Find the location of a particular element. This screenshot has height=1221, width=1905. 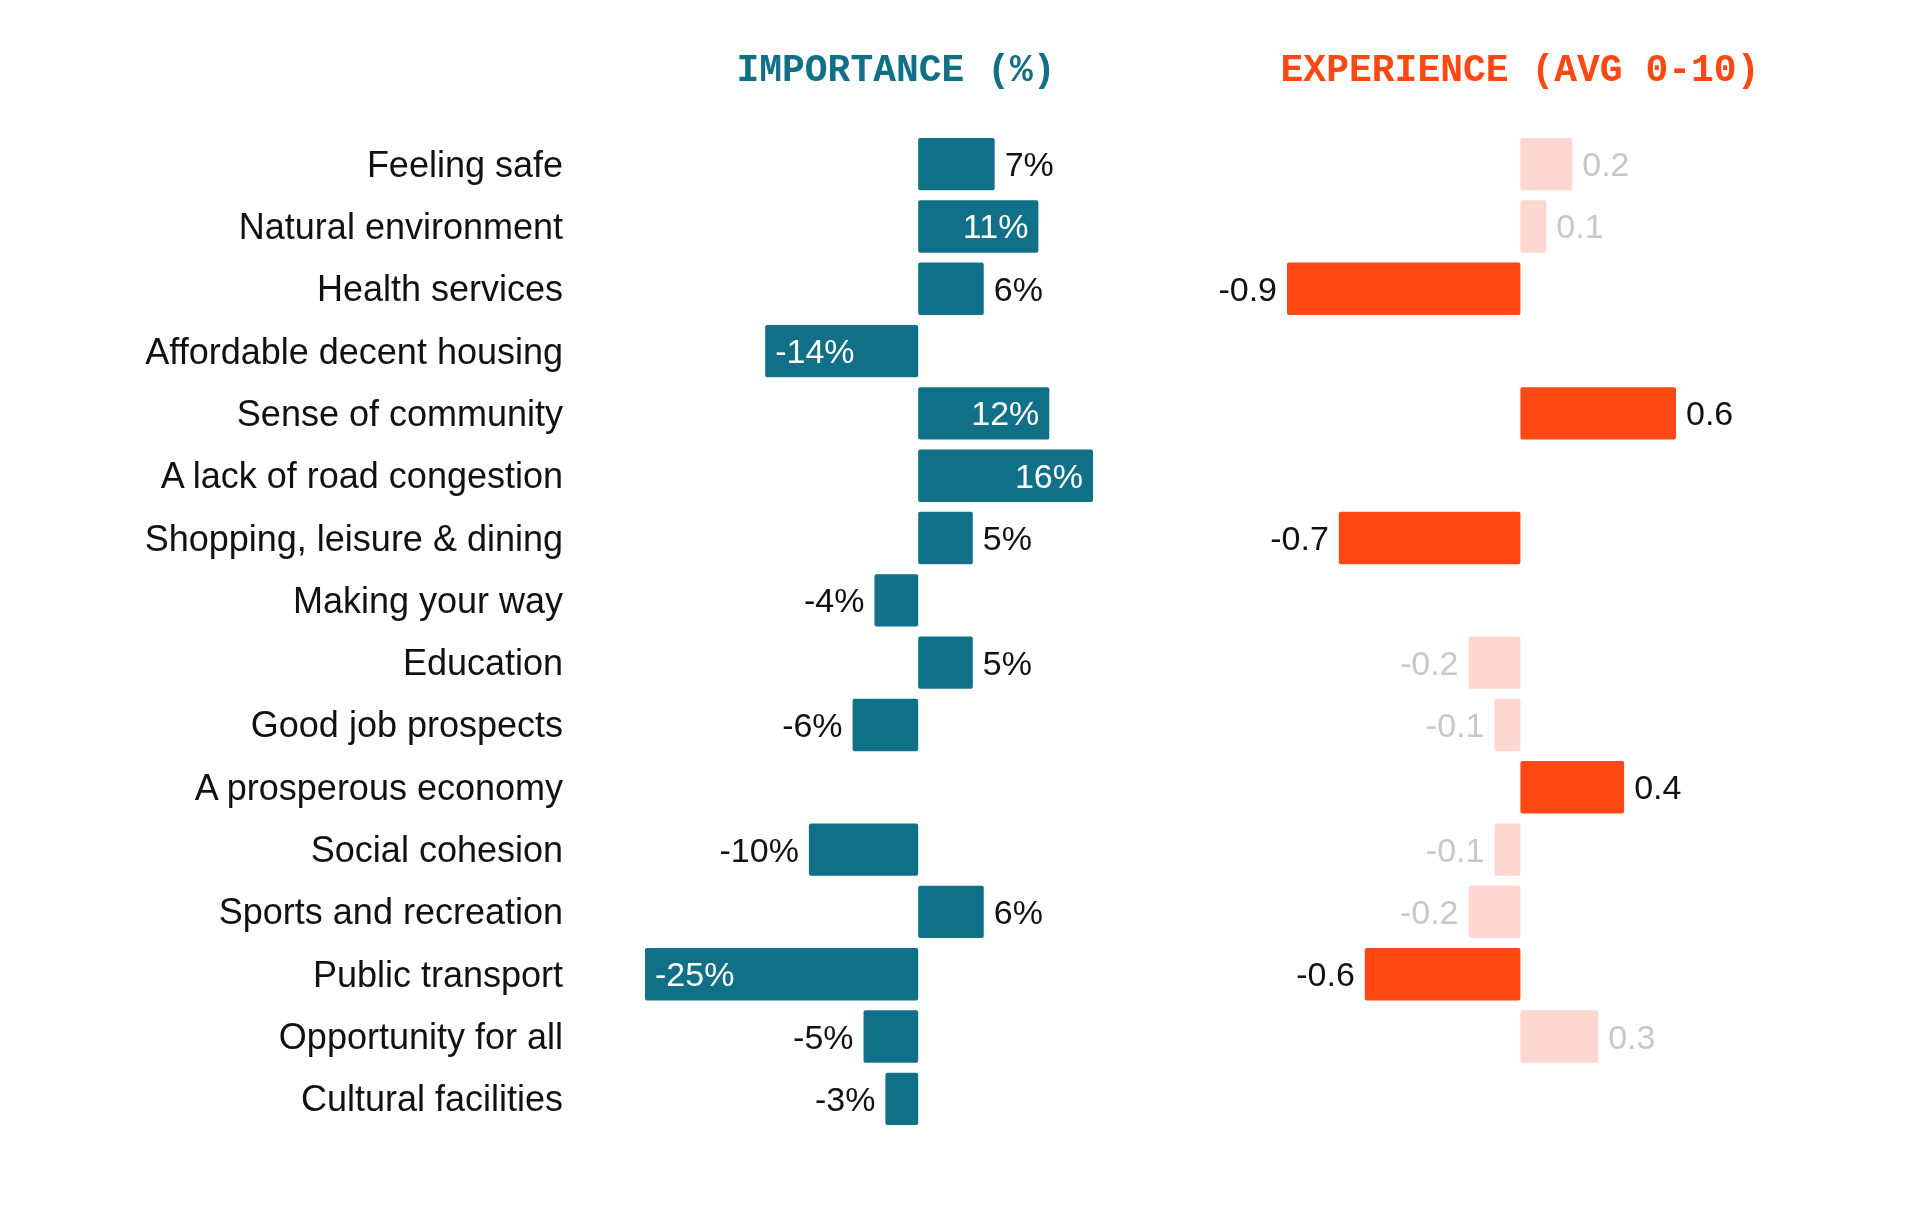

y-tick-label: Sports and recreation is located at coordinates (390, 912).